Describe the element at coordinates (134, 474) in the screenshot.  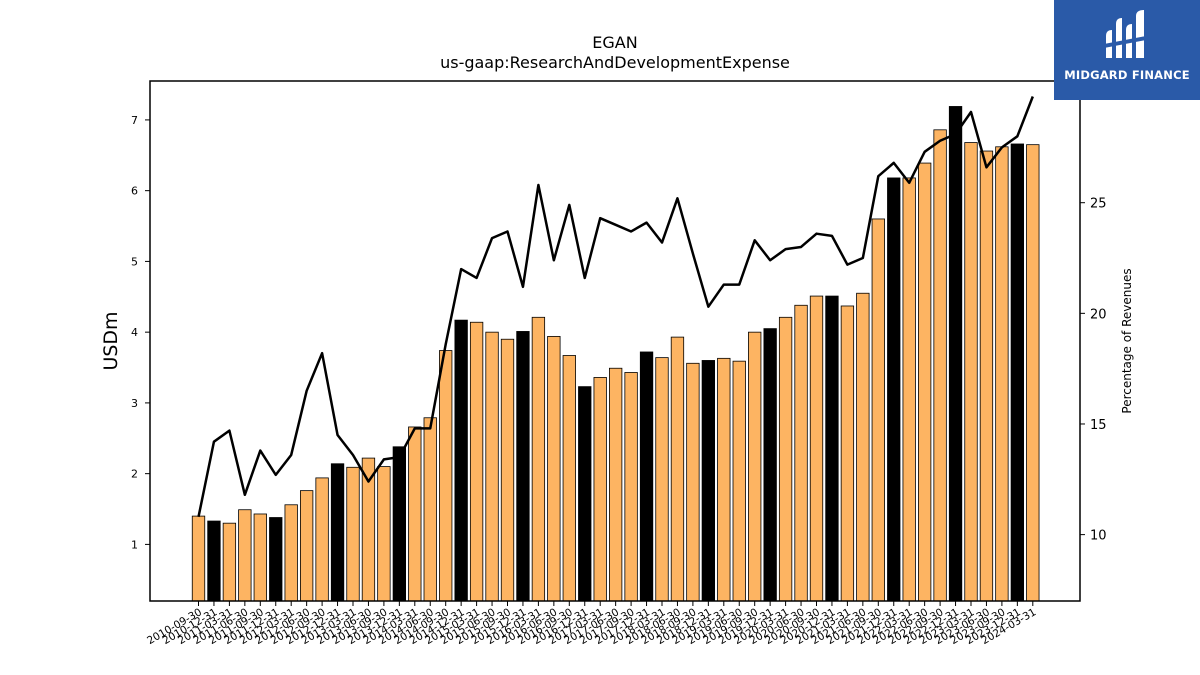
I see `y-tick-label: 2` at that location.